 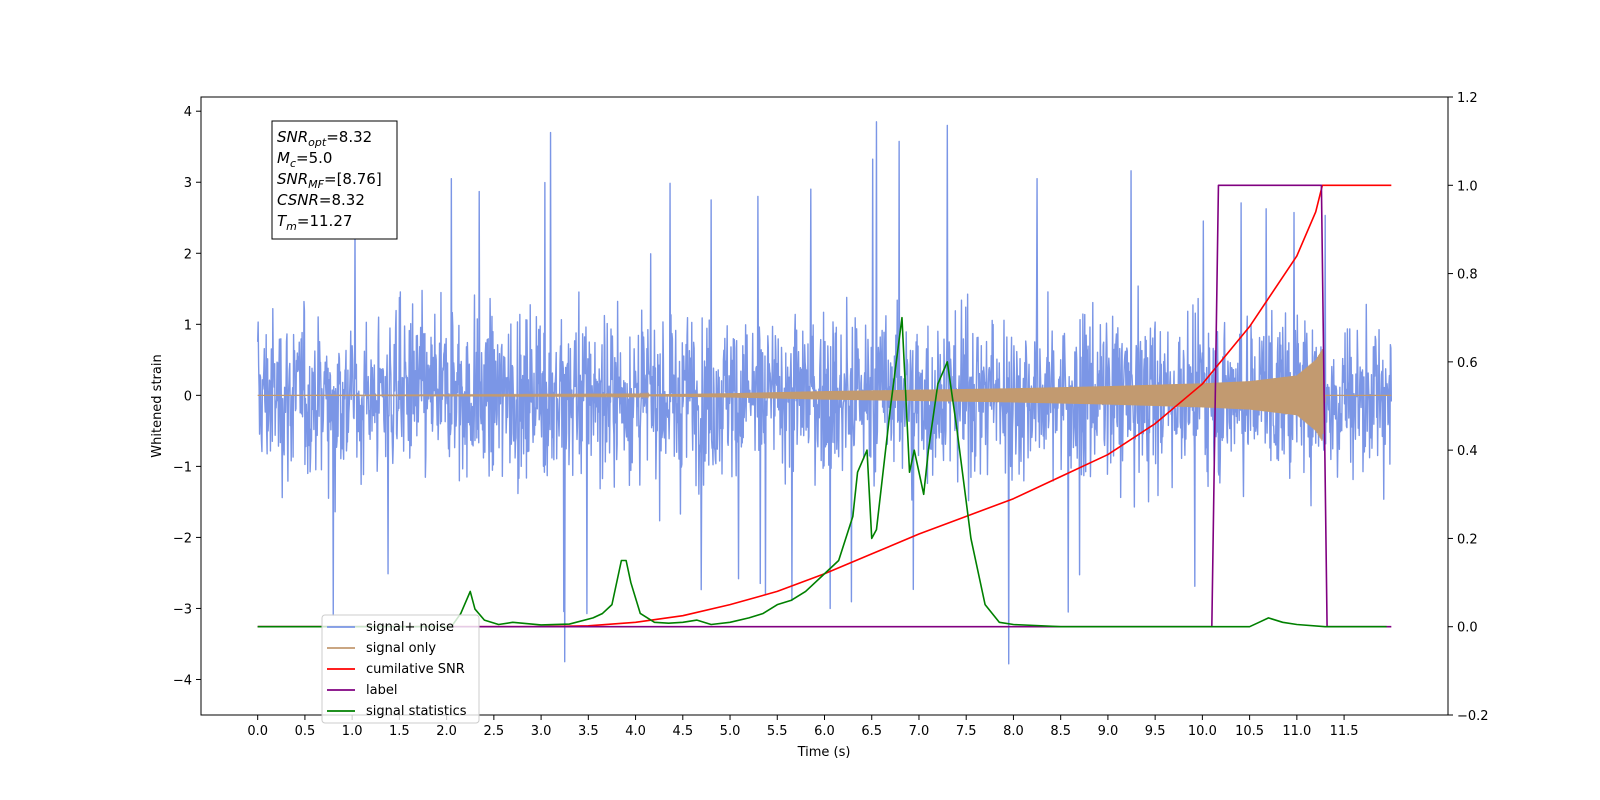 I want to click on x-tick-label: 3.5, so click(x=588, y=731).